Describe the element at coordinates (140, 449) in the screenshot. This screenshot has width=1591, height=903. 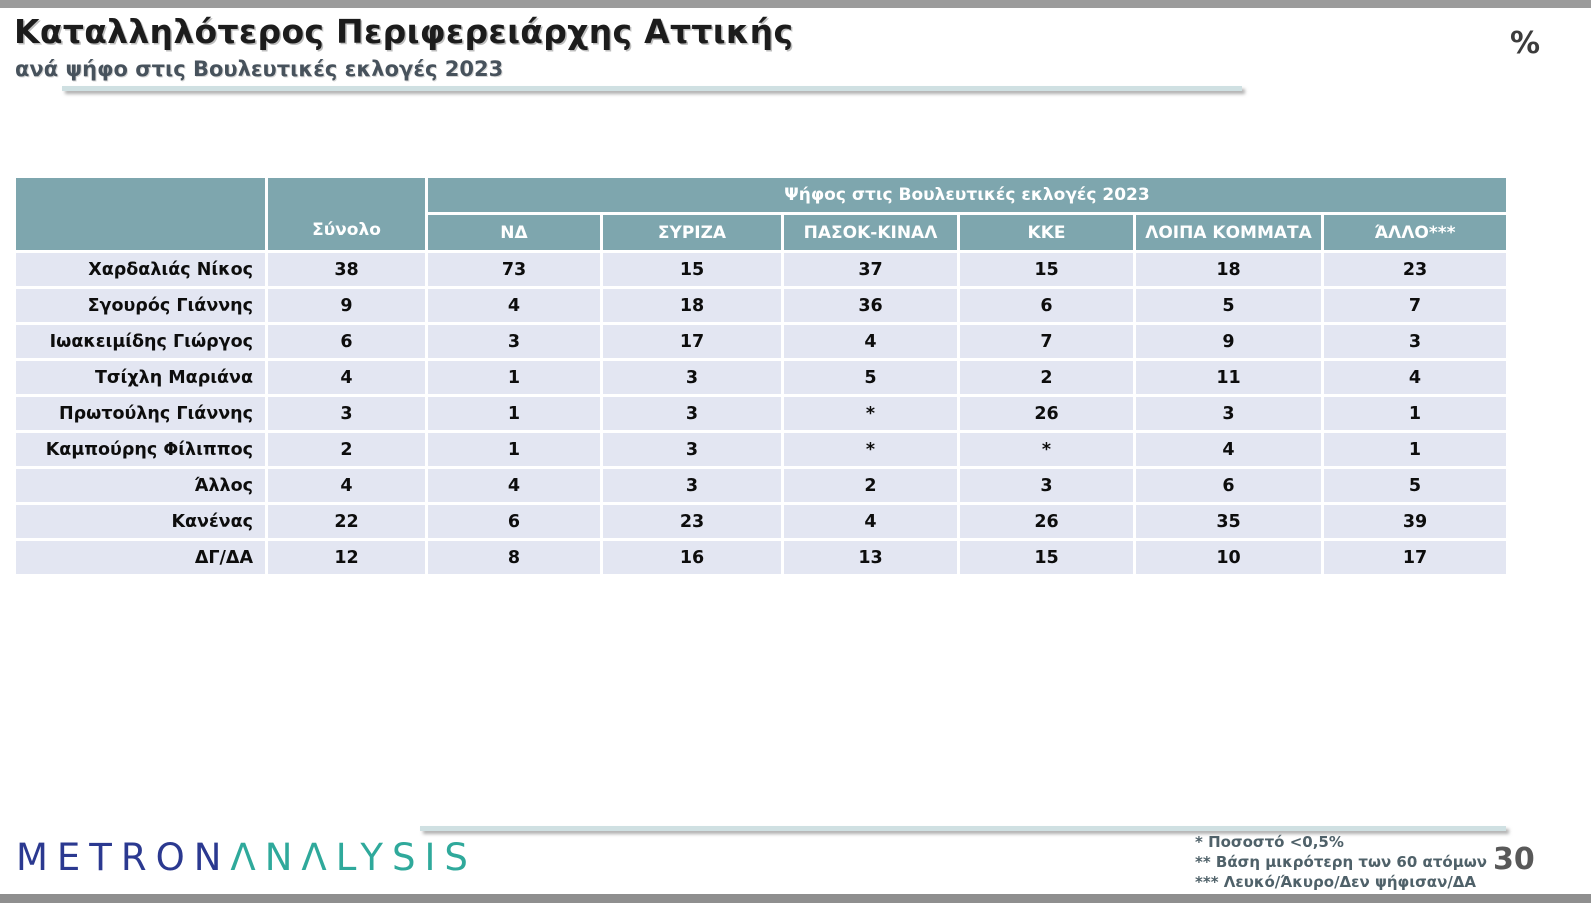
I see `row-label: Καμπούρης Φίλιππος` at that location.